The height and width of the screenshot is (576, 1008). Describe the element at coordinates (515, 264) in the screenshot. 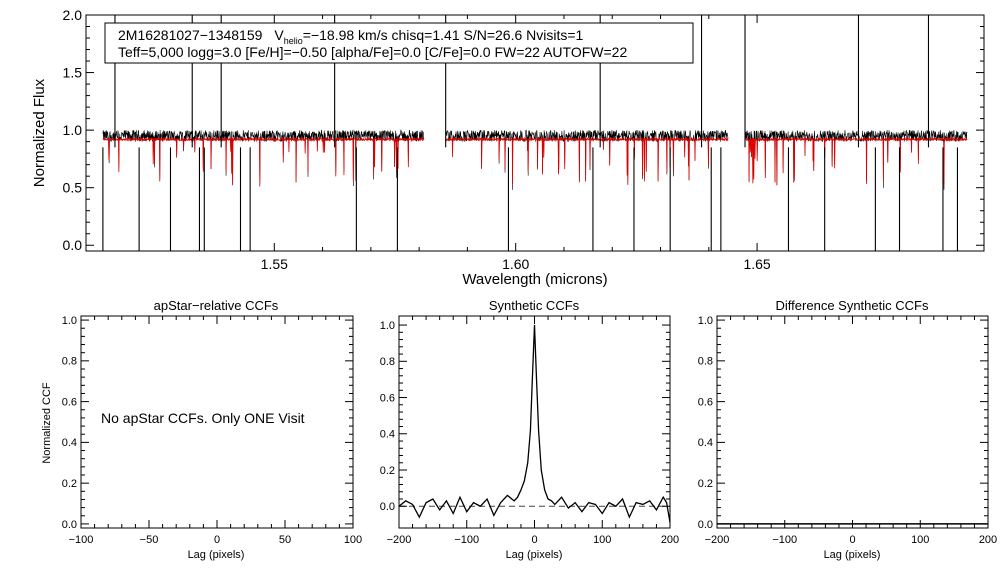

I see `spectrum-xtick-label: 1.60` at that location.